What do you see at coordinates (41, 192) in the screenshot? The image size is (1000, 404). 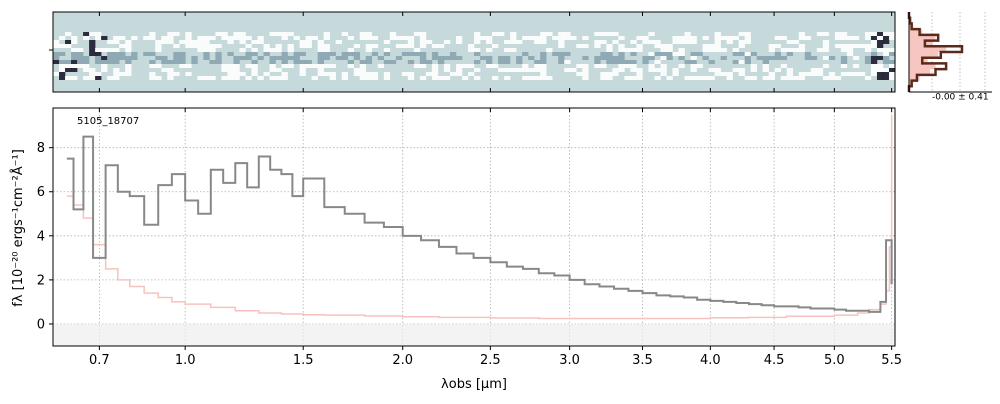 I see `ytick-label: 6` at bounding box center [41, 192].